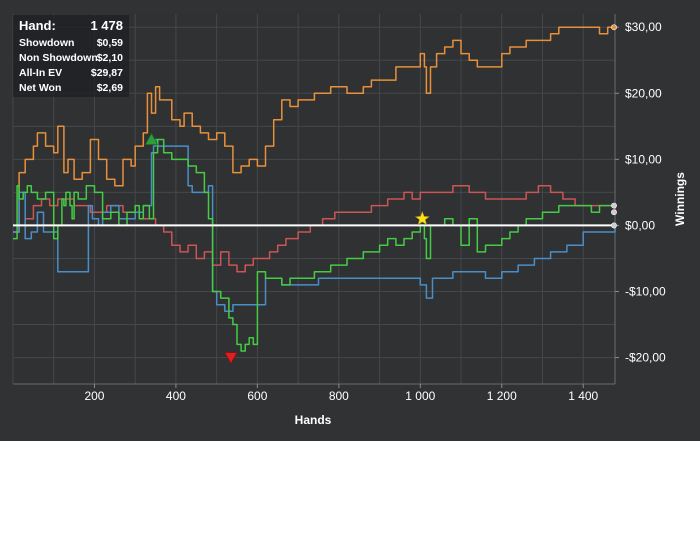 The width and height of the screenshot is (700, 555). I want to click on x-tick-label: 1 000, so click(420, 396).